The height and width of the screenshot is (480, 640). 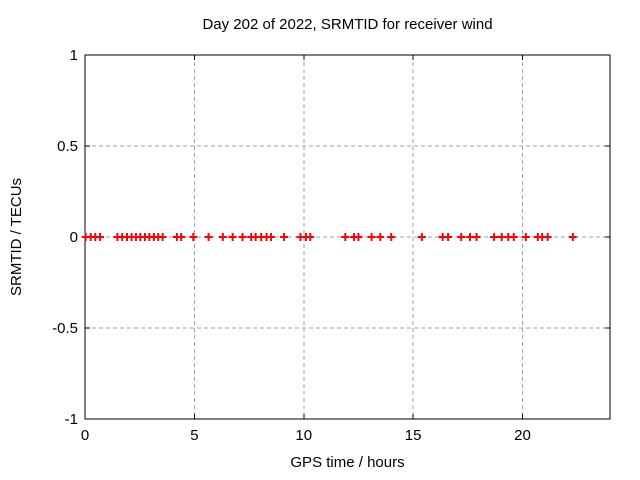 I want to click on y-tick-label: 0, so click(x=74, y=237).